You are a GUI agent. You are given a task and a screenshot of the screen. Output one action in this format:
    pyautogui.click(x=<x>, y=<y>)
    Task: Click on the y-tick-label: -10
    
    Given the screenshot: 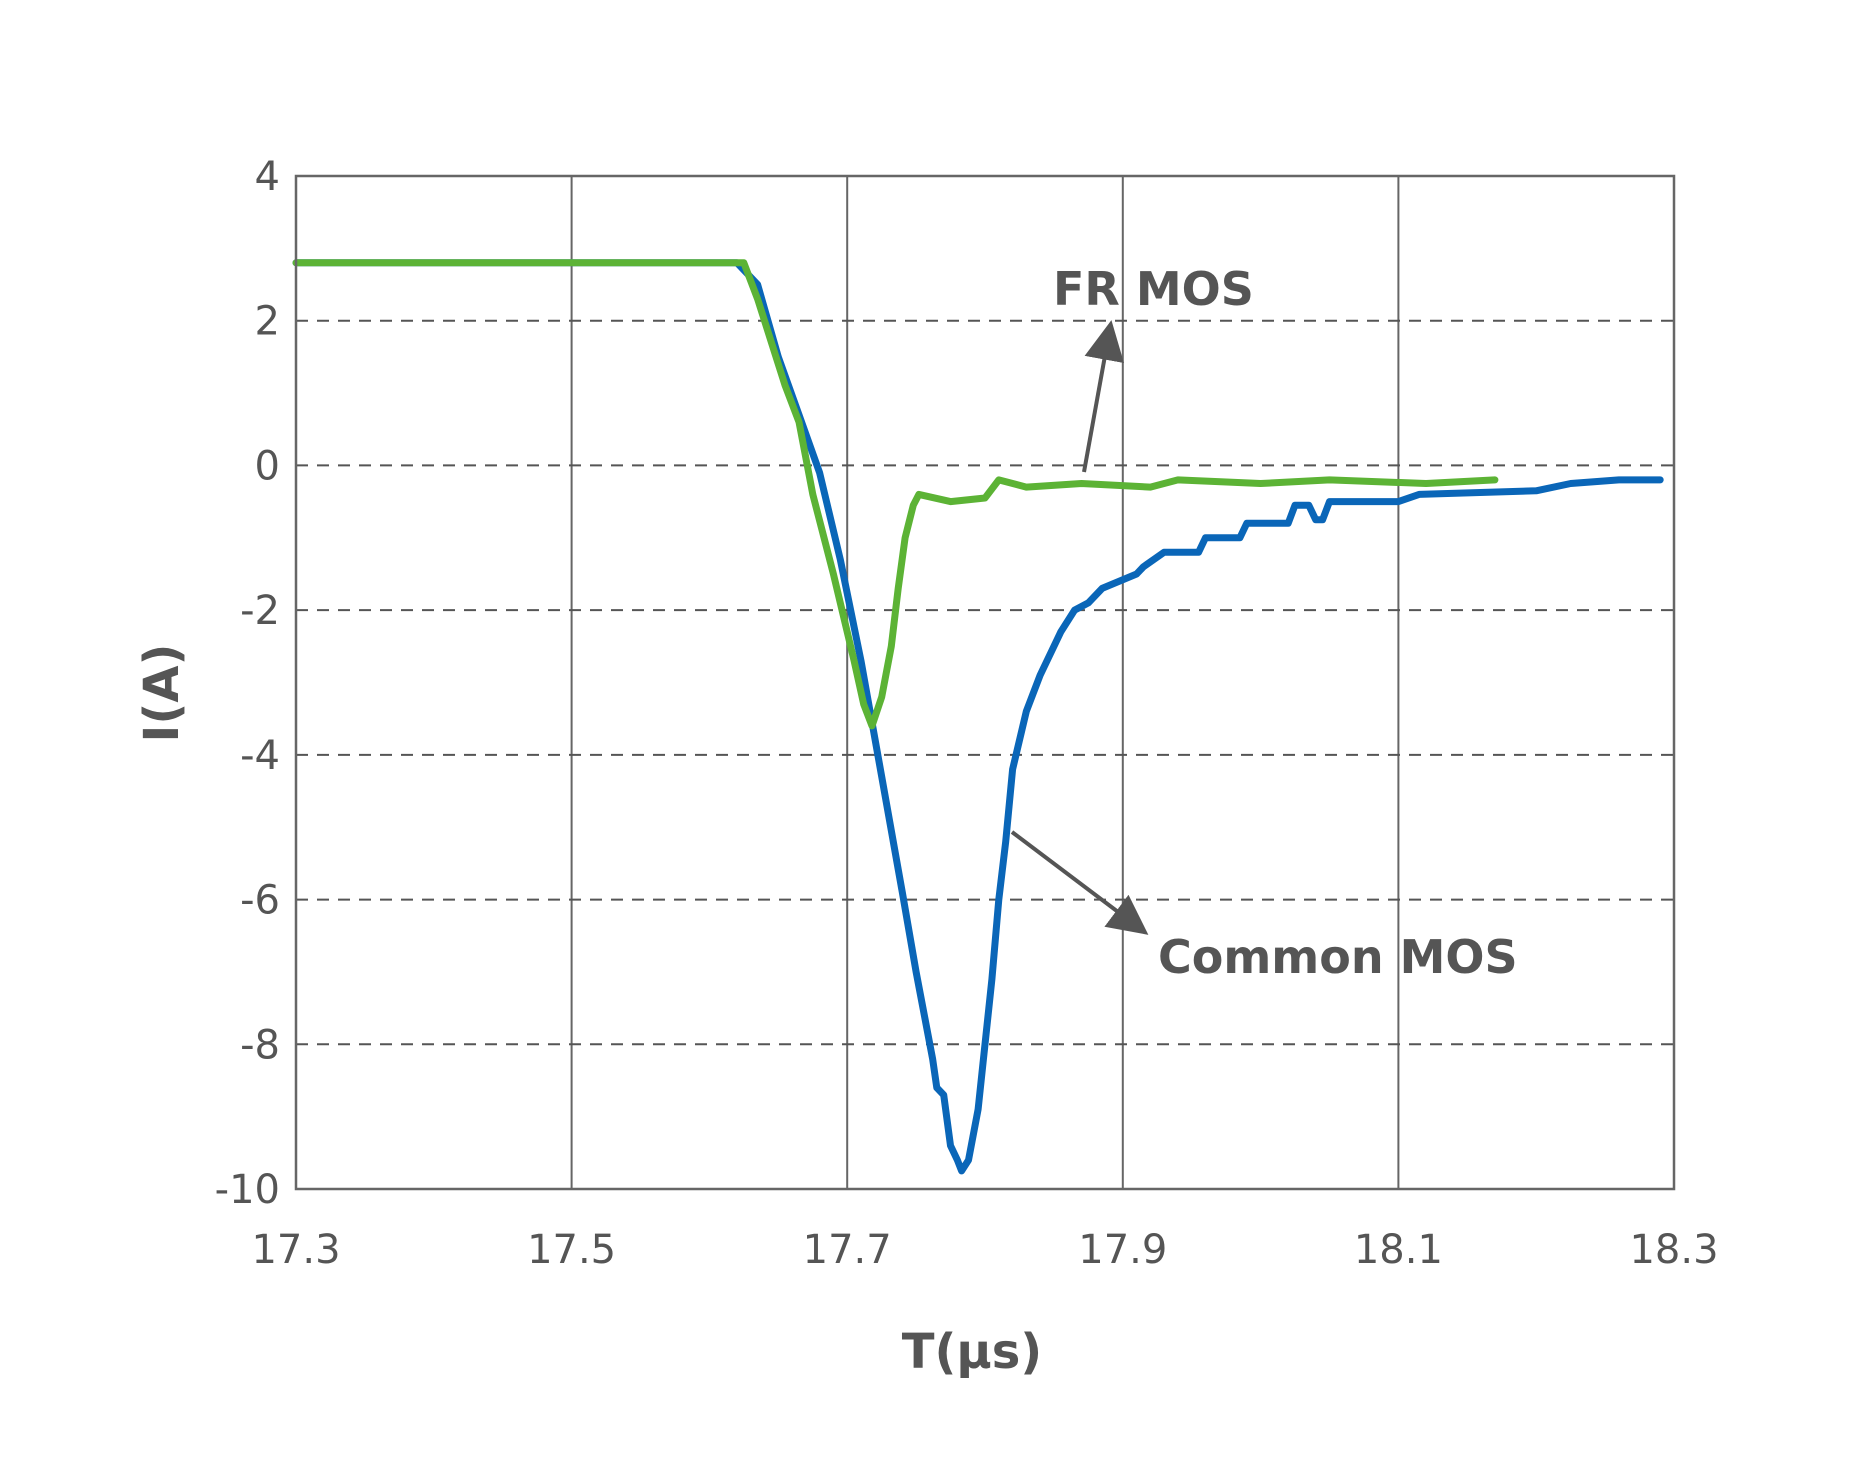 What is the action you would take?
    pyautogui.click(x=247, y=1190)
    